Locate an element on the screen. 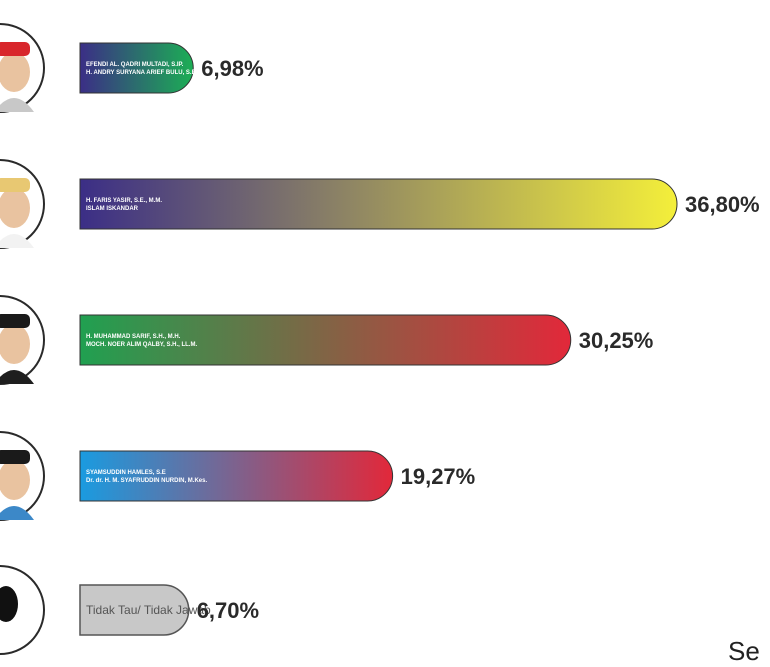 Image resolution: width=770 pixels, height=667 pixels. bar-label-4-2: Dr. dr. H. M. SYAFRUDDIN NURDIN, M.Kes. is located at coordinates (146, 481).